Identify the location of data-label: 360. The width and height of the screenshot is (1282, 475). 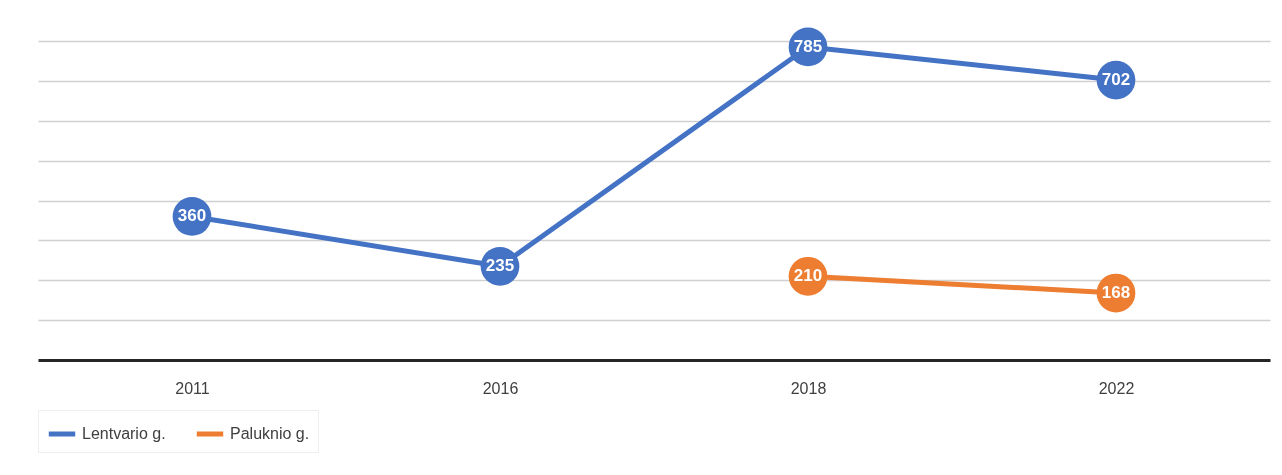
(192, 216).